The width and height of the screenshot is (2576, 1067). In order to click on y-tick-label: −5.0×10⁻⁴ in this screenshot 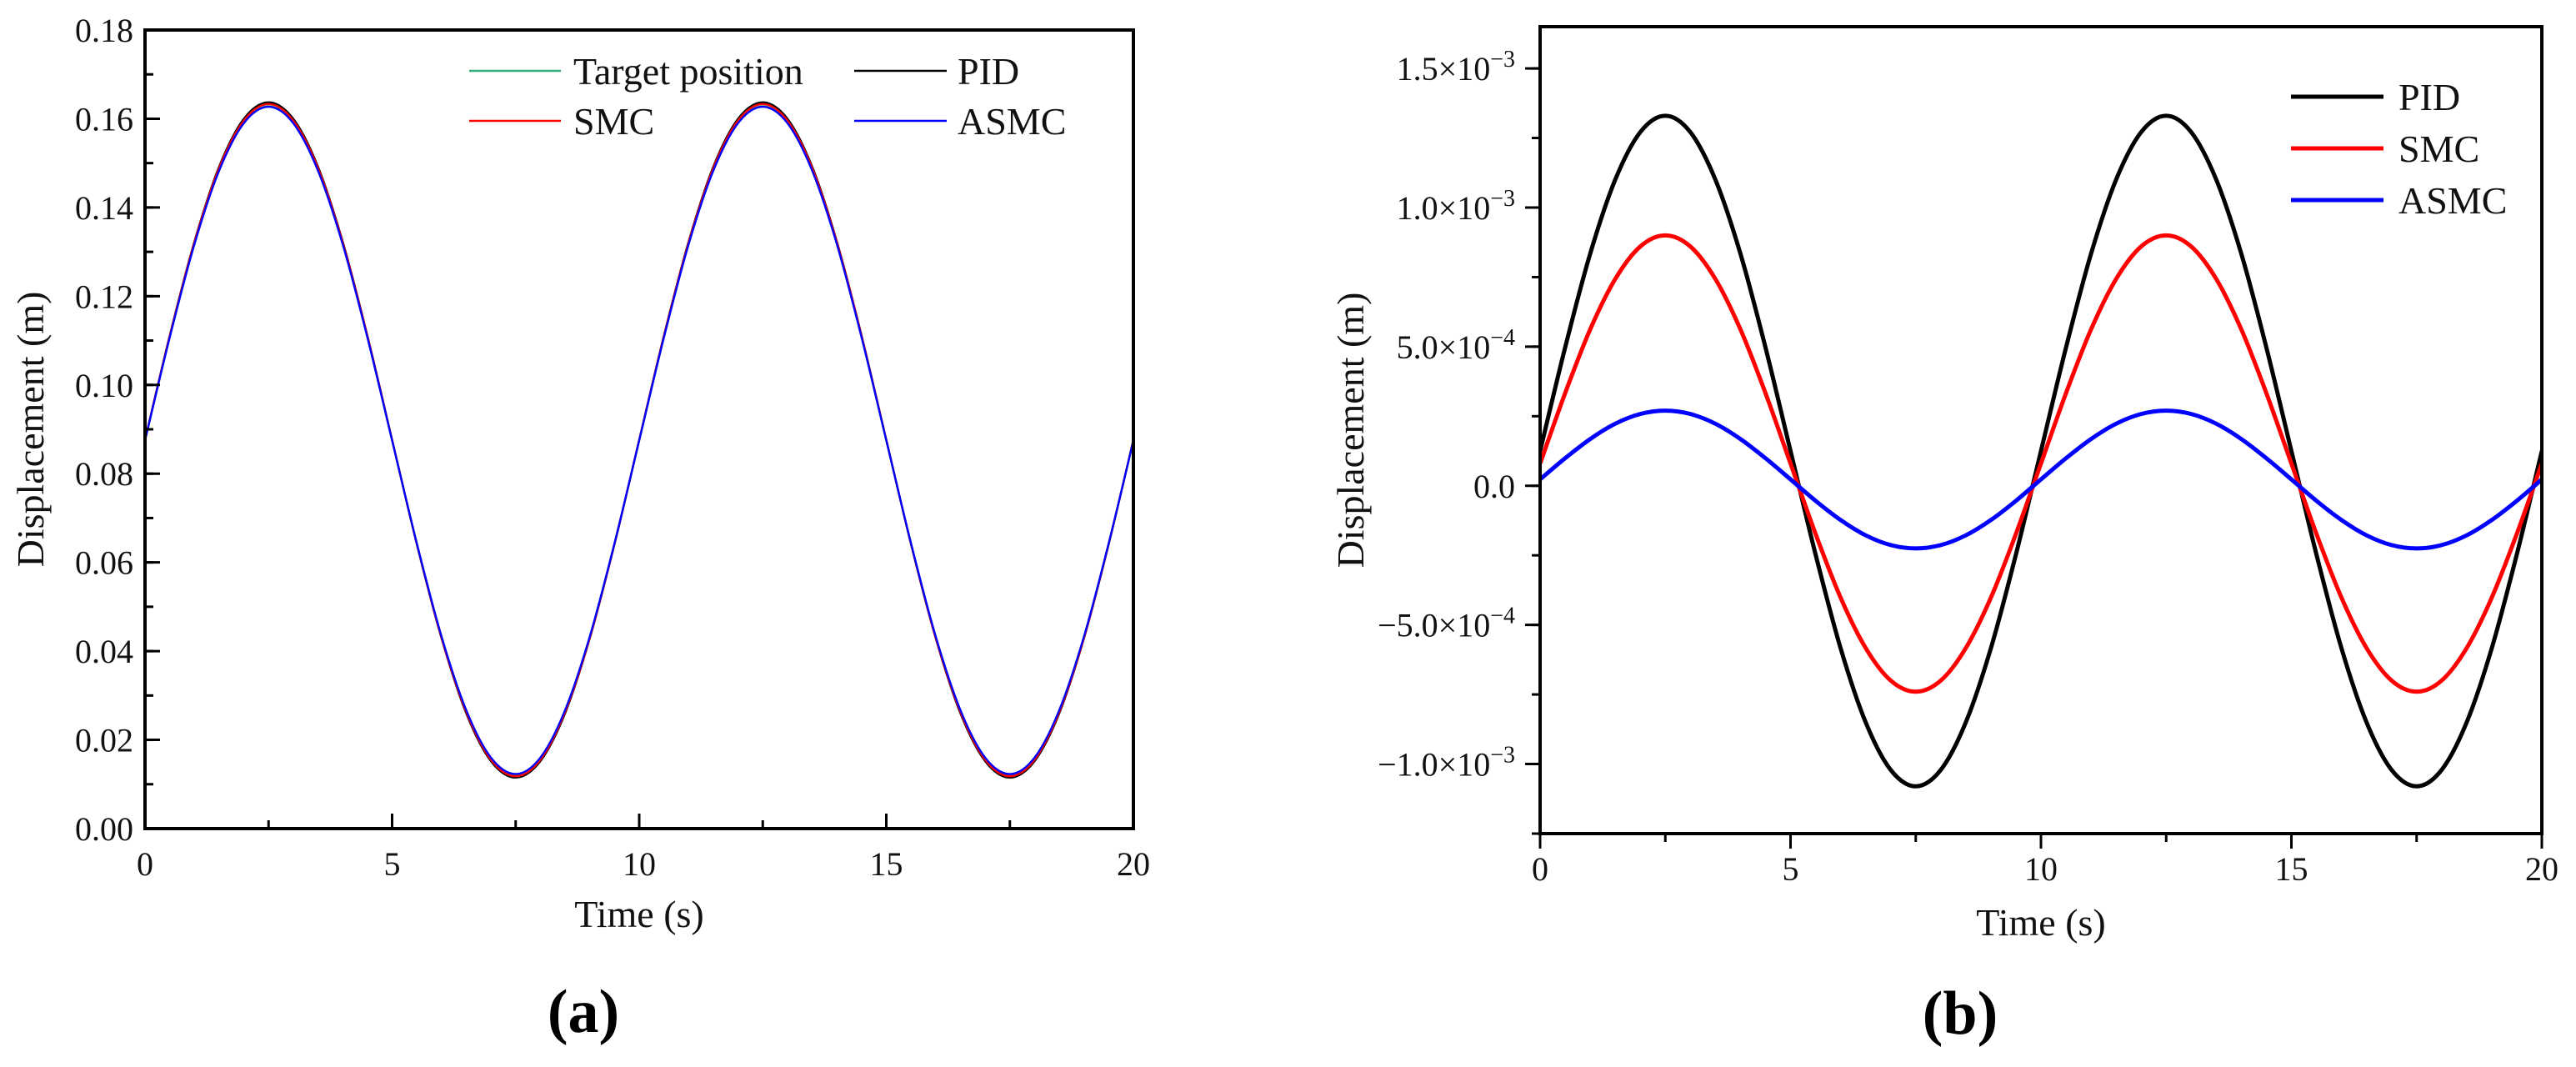, I will do `click(1446, 624)`.